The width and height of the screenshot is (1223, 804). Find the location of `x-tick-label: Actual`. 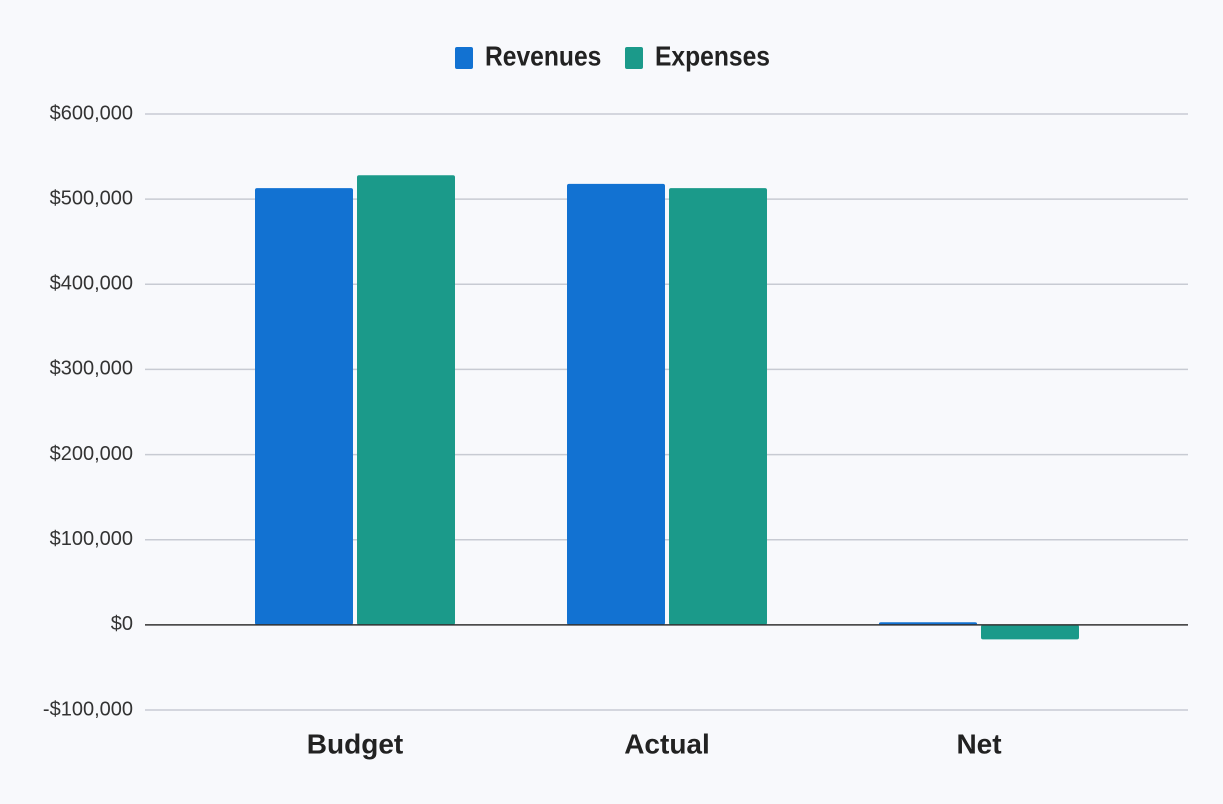

x-tick-label: Actual is located at coordinates (667, 743).